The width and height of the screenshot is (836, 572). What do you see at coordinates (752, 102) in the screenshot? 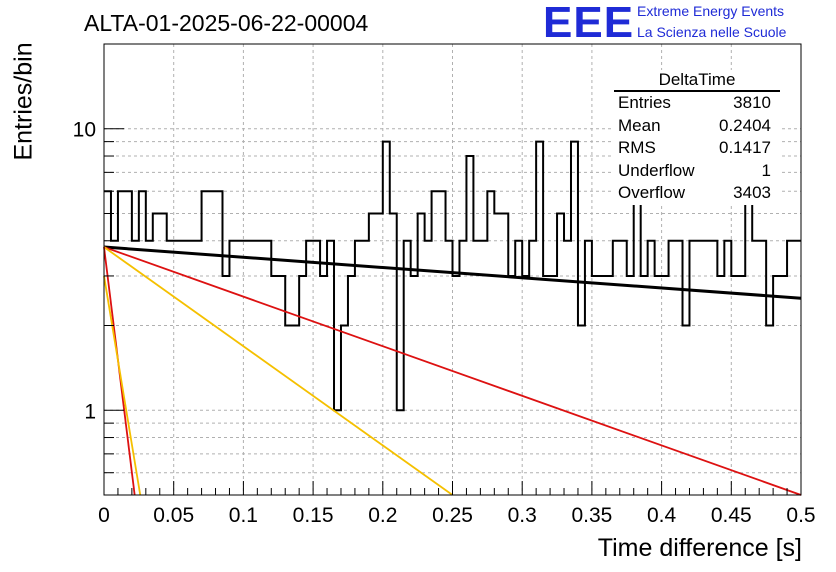
I see `stats-value: 3810` at bounding box center [752, 102].